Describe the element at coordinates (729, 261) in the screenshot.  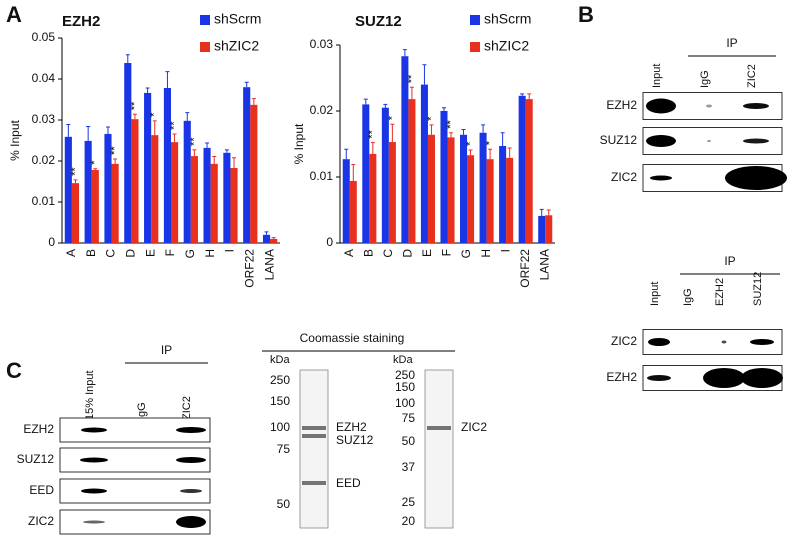
I see `ip-header: IP` at that location.